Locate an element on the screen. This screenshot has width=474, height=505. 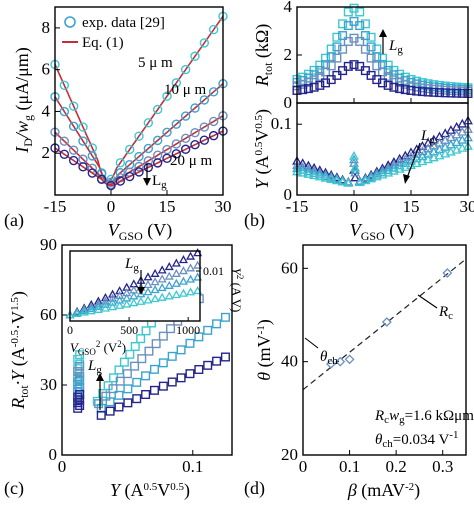
panel-d-ytick-label: 40 is located at coordinates (289, 361).